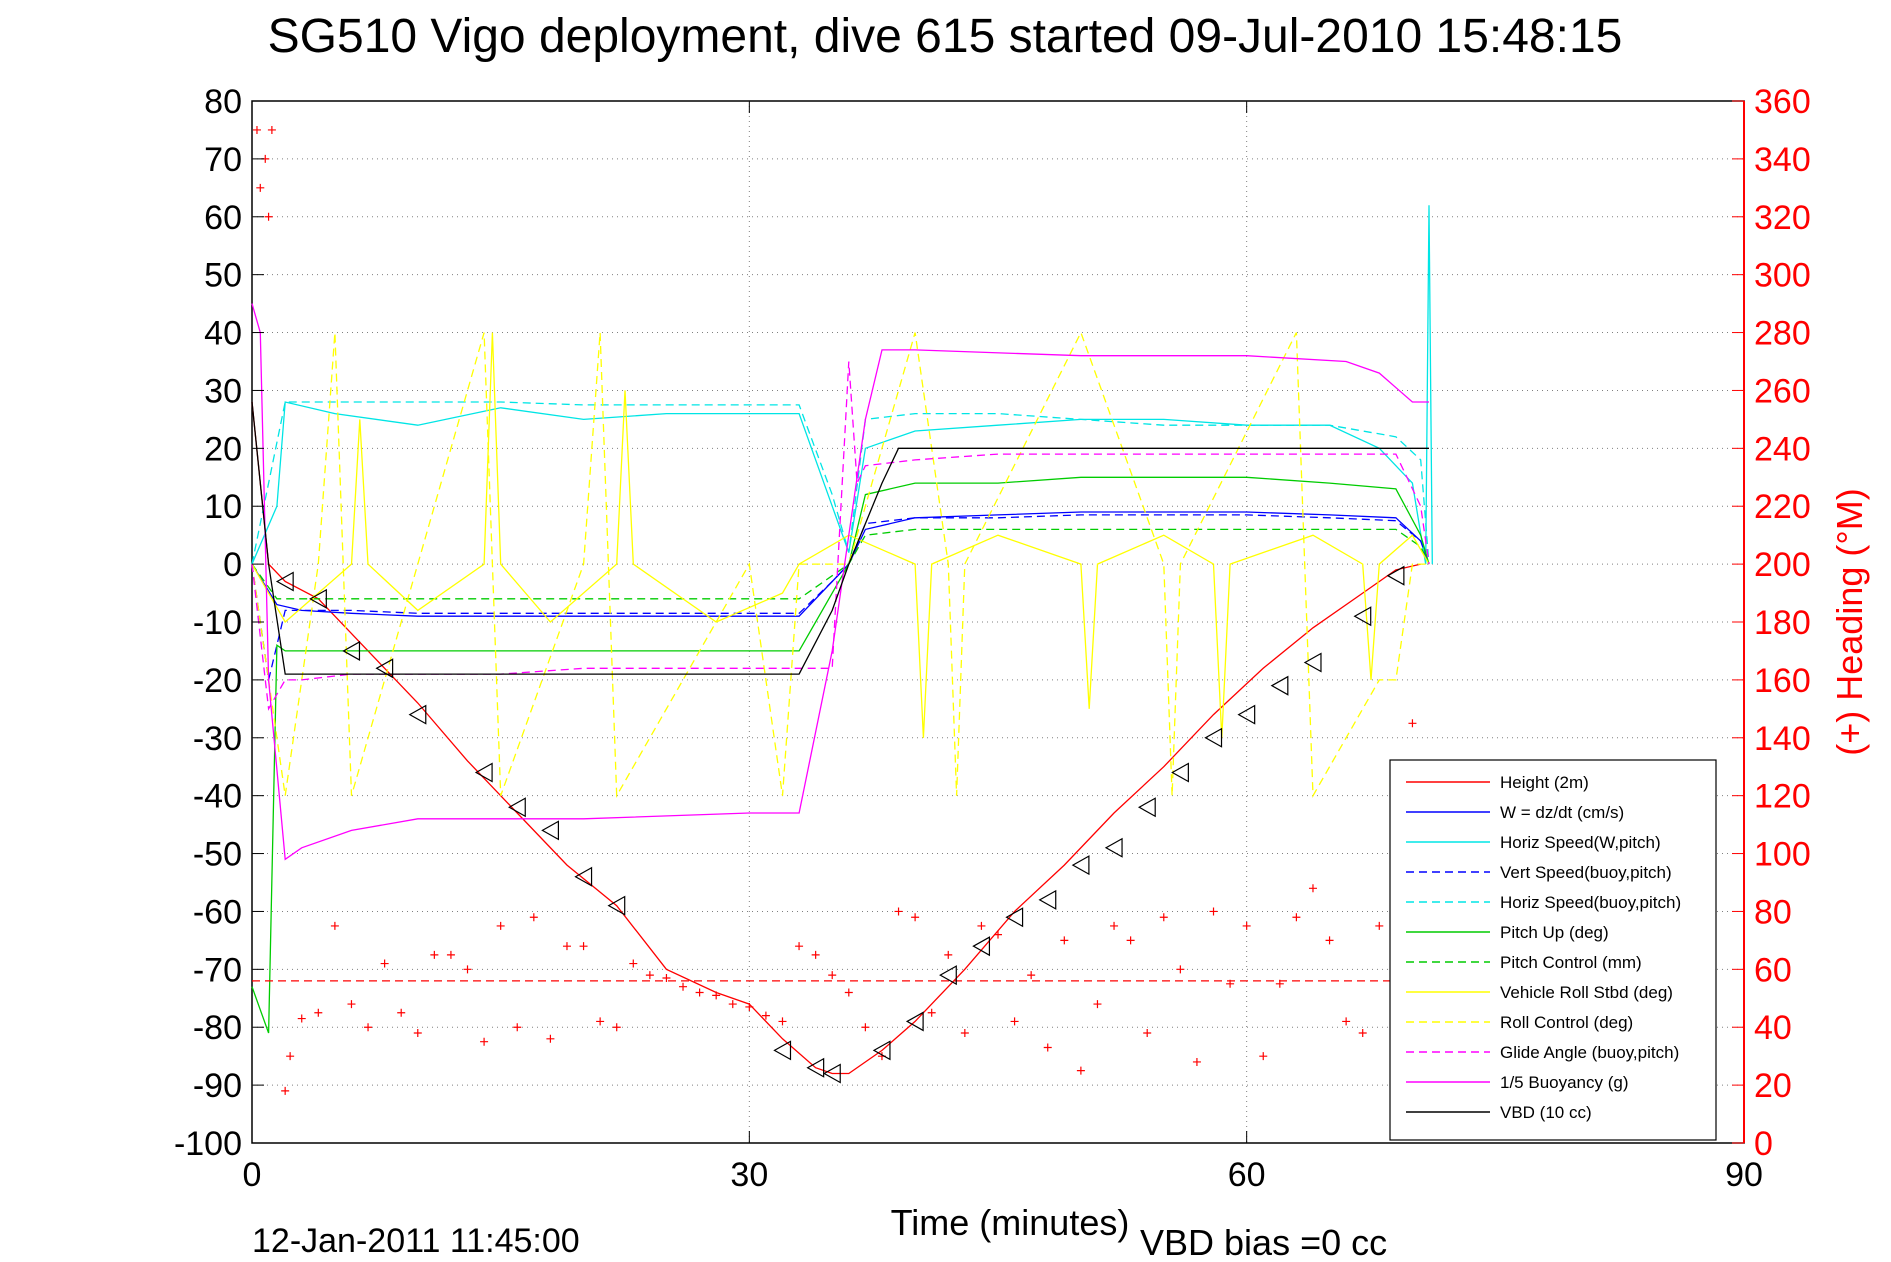  What do you see at coordinates (217, 855) in the screenshot?
I see `y-tick-label: -50` at bounding box center [217, 855].